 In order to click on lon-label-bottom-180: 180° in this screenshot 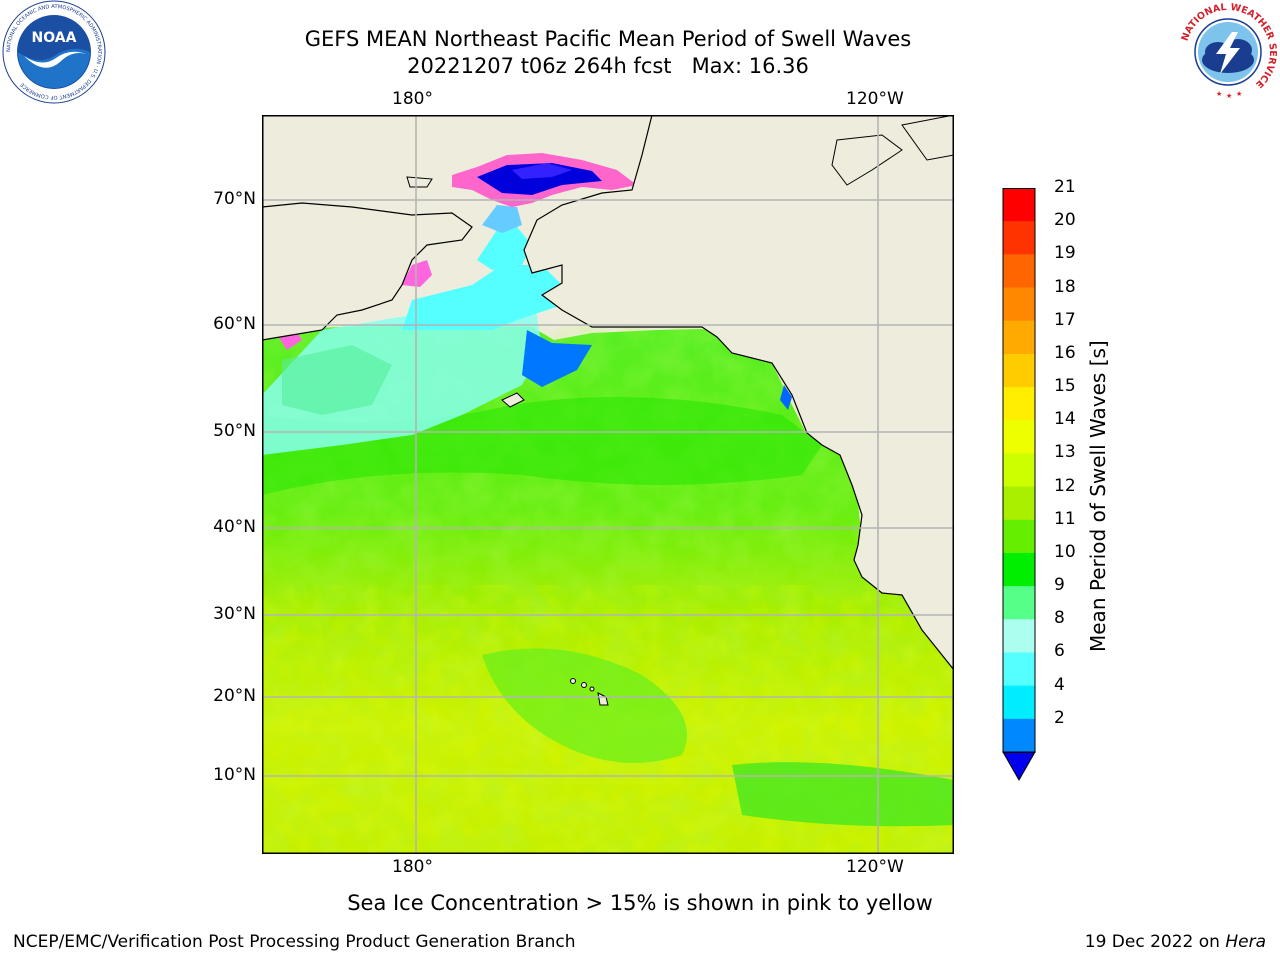, I will do `click(412, 867)`.